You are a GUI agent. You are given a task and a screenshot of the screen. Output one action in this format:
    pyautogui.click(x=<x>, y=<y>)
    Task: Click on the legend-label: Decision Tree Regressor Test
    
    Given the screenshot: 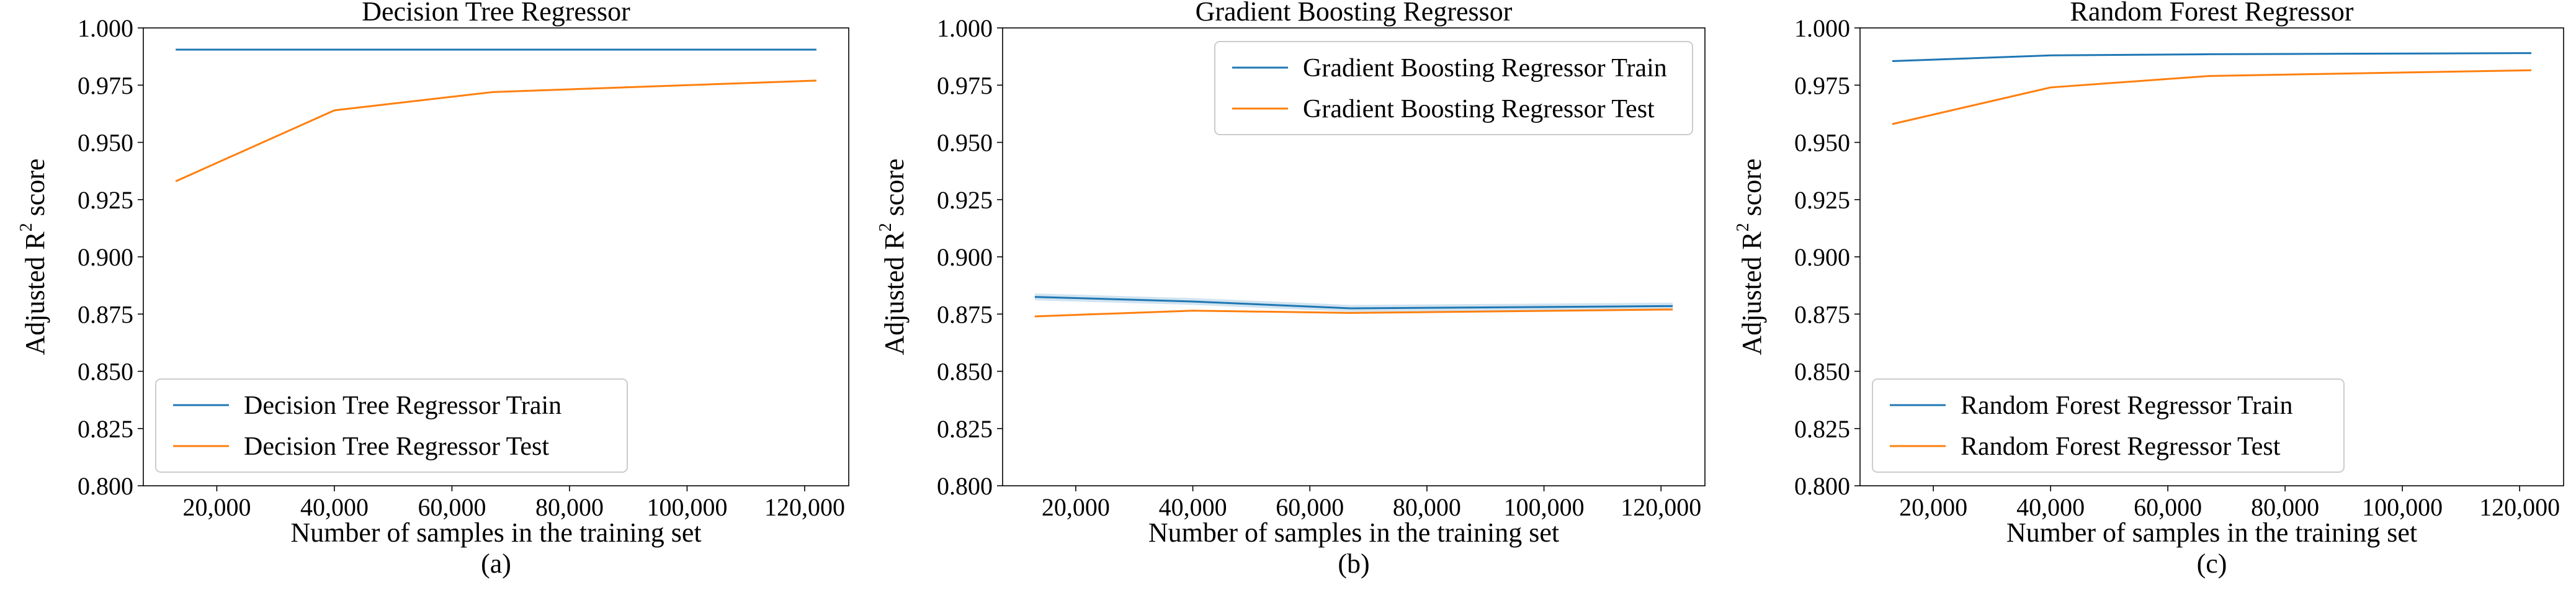 What is the action you would take?
    pyautogui.click(x=396, y=446)
    